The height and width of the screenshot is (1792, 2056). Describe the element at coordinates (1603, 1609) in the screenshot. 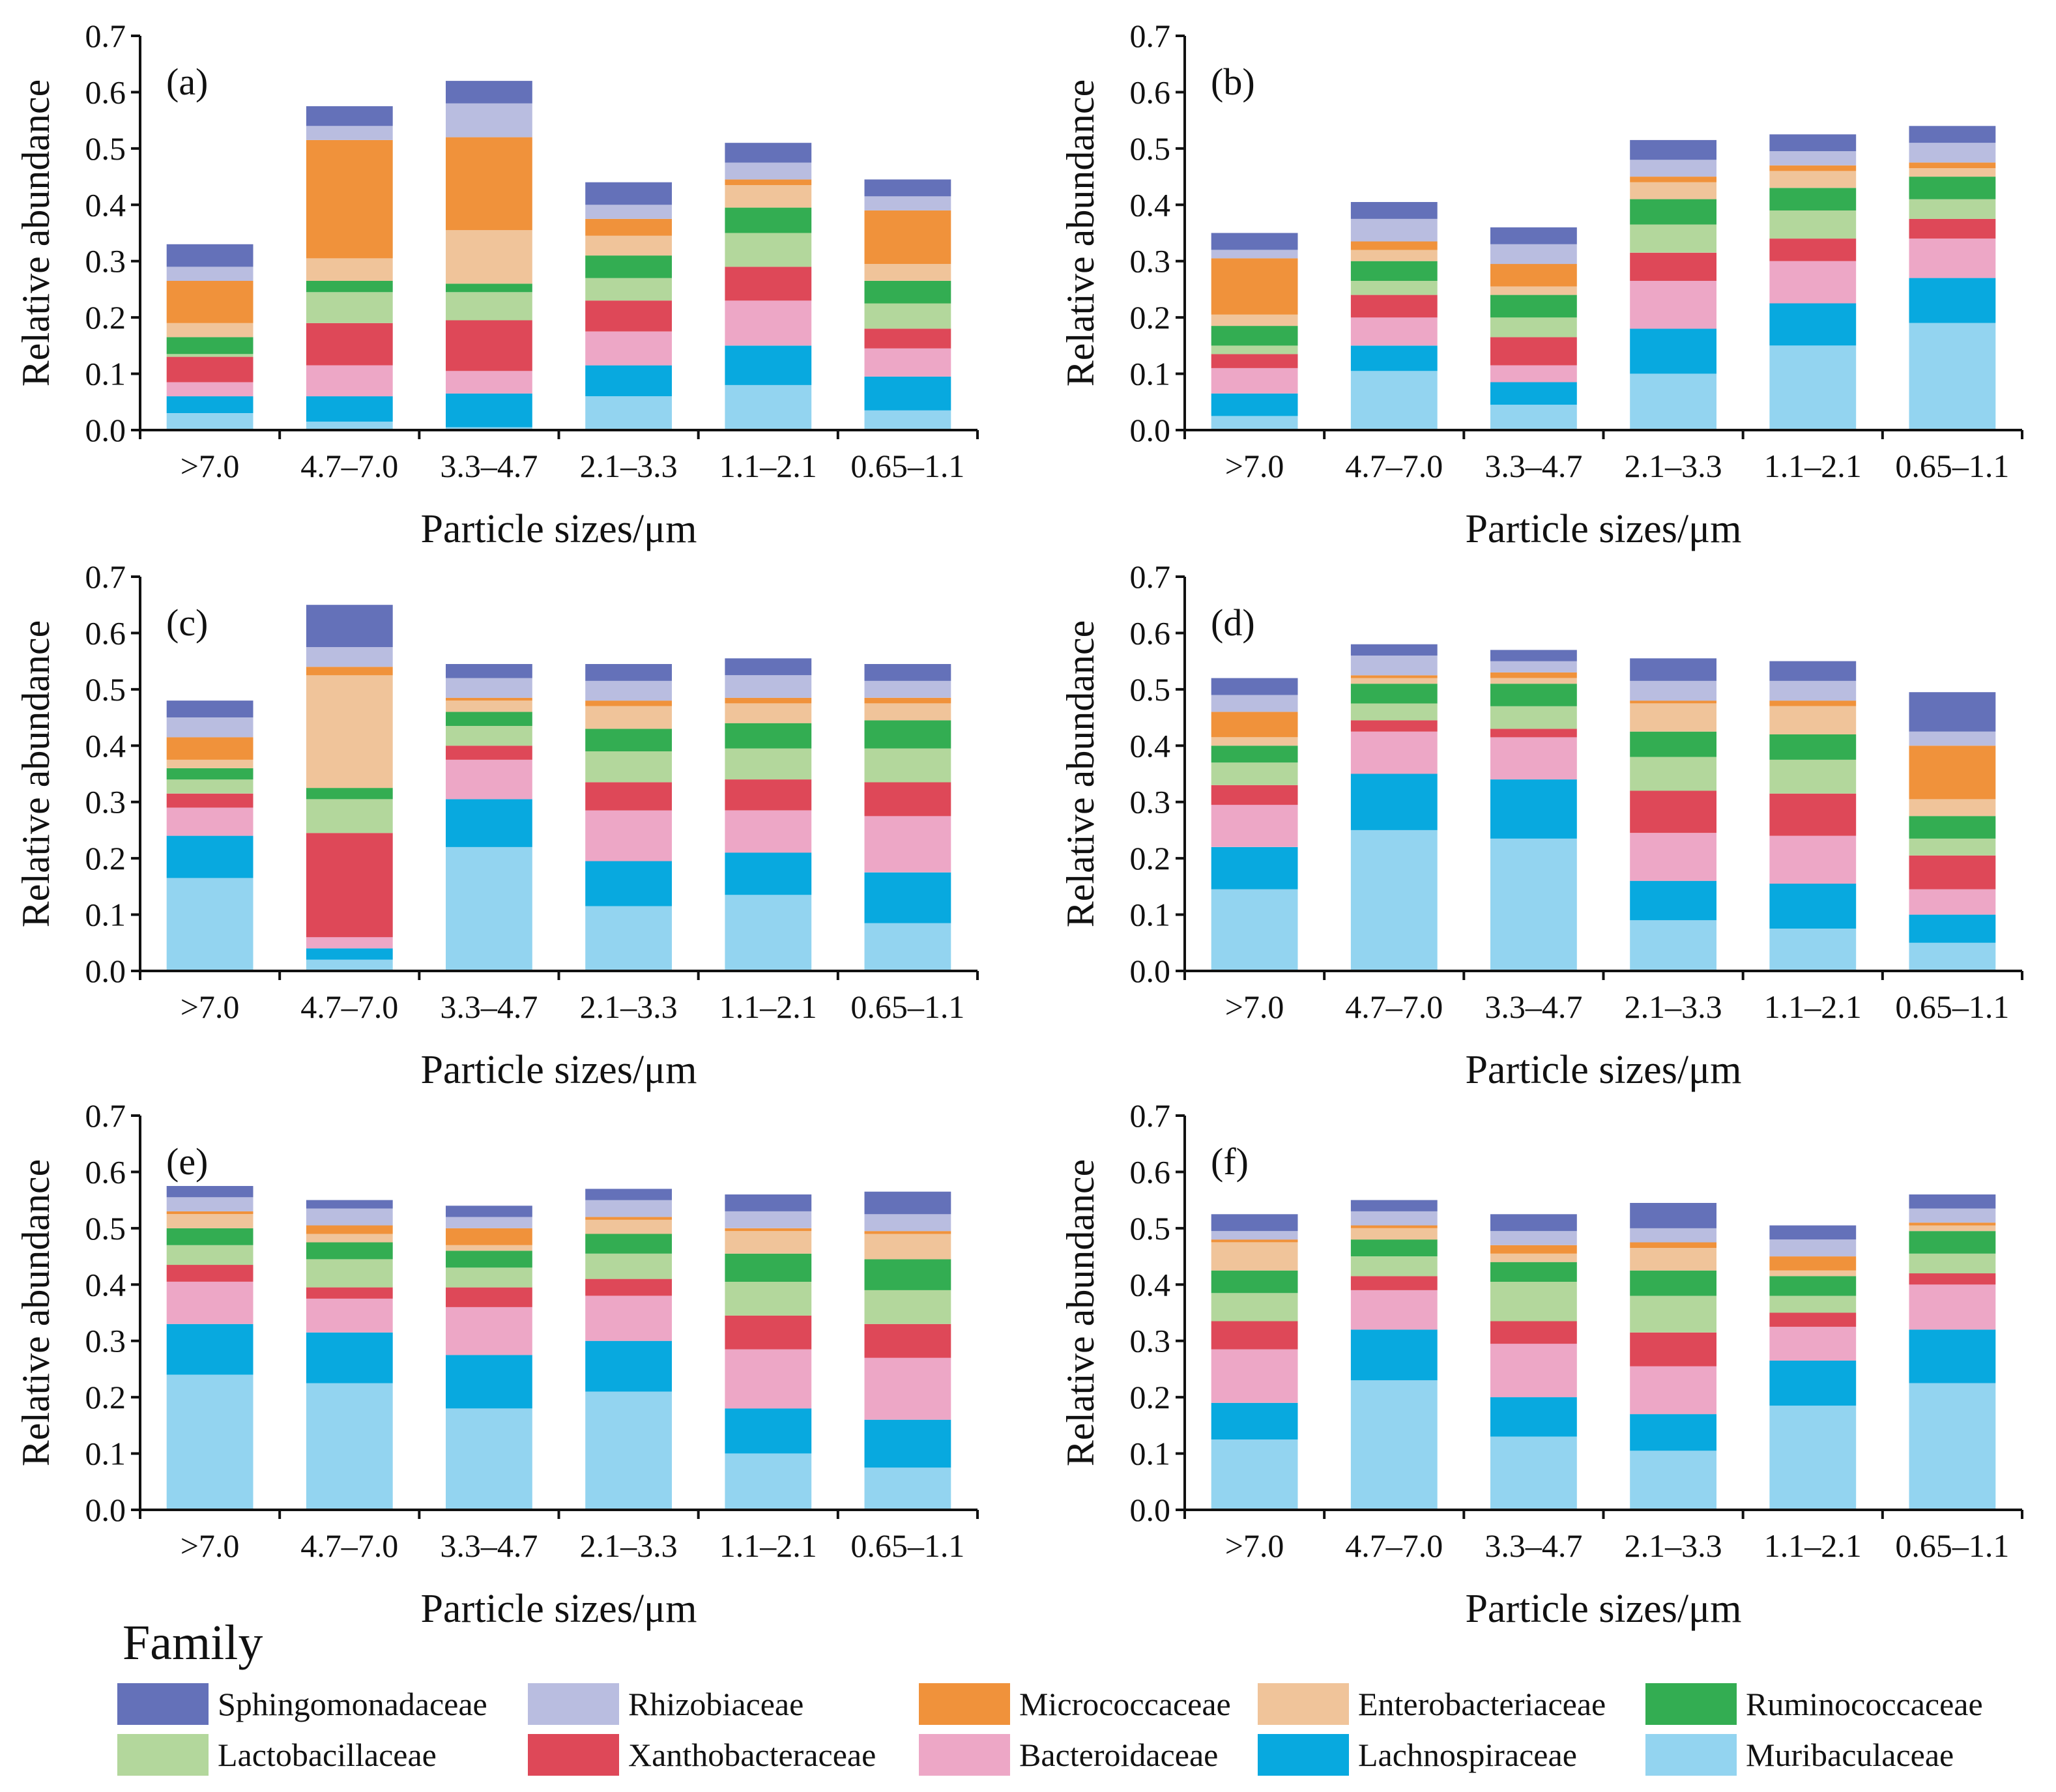

I see `x-axis-title: Particle sizes/μm` at that location.